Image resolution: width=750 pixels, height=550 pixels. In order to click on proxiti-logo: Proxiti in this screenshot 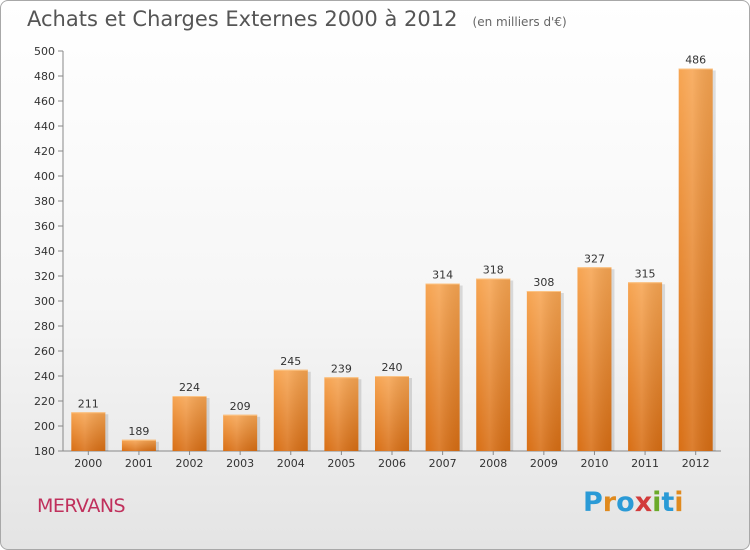, I will do `click(633, 502)`.